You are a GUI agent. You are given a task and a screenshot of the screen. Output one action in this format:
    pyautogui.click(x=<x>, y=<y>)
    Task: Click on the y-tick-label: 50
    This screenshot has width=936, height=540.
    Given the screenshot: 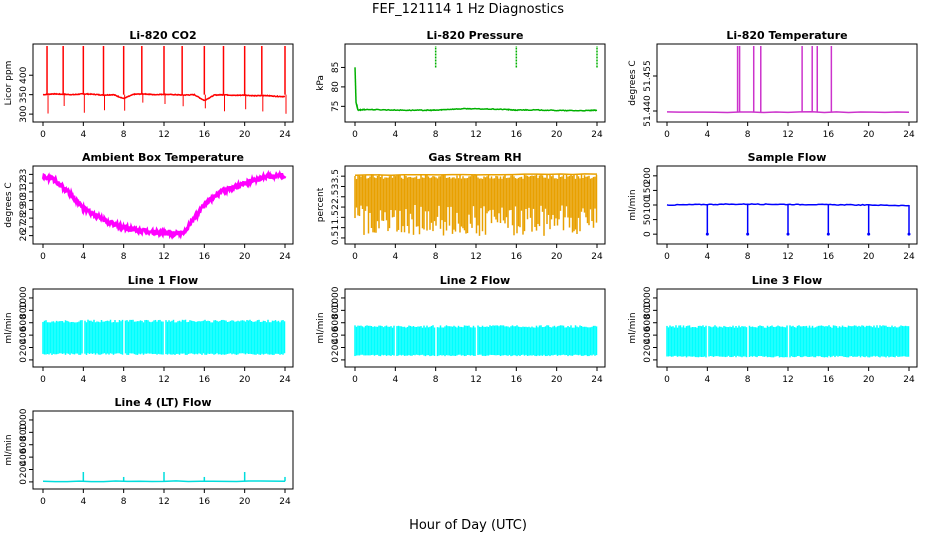 What is the action you would take?
    pyautogui.click(x=648, y=220)
    